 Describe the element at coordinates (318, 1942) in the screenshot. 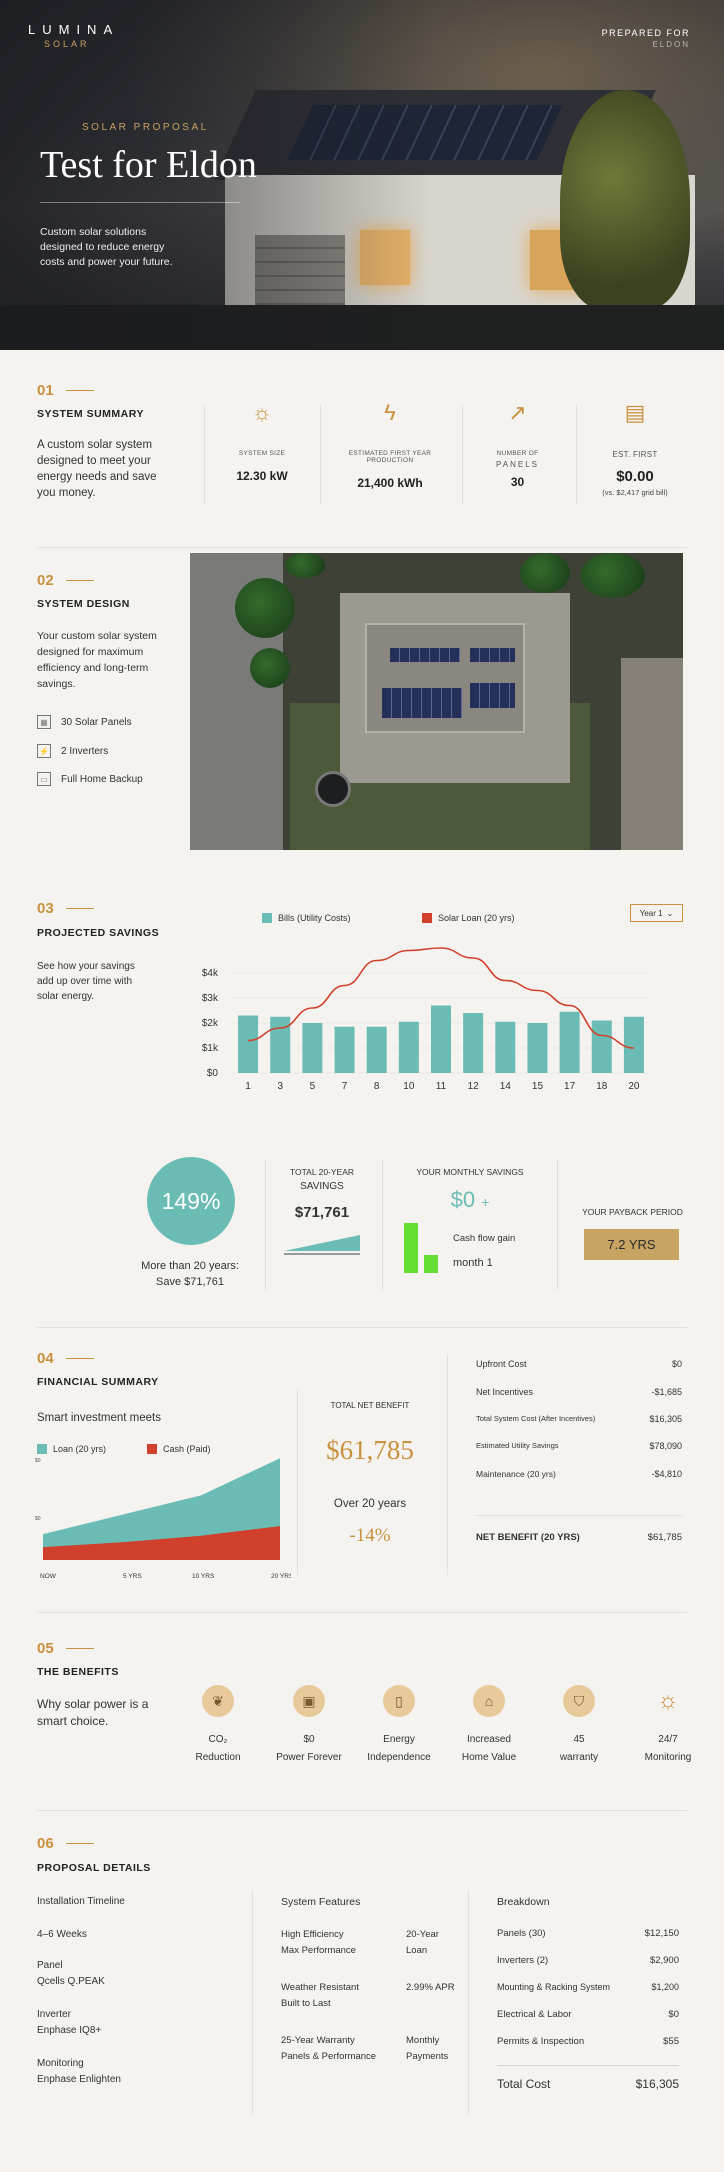

I see `feature-efficiency: High Efficiency Max Performance` at that location.